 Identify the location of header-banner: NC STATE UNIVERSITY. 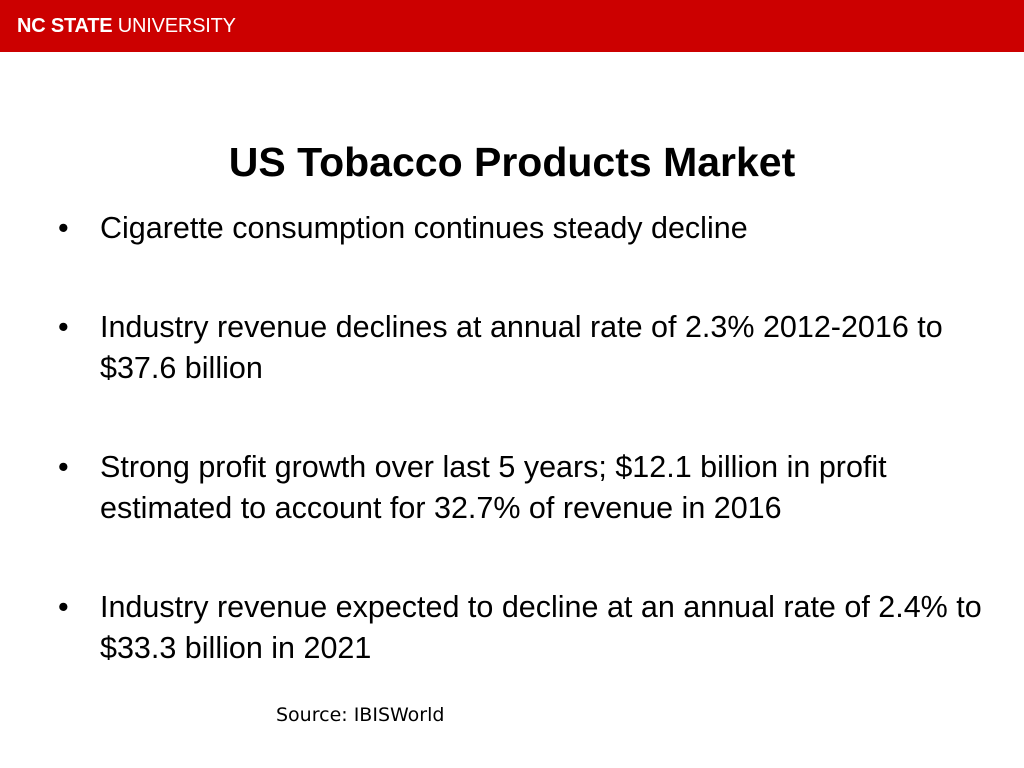
(512, 26).